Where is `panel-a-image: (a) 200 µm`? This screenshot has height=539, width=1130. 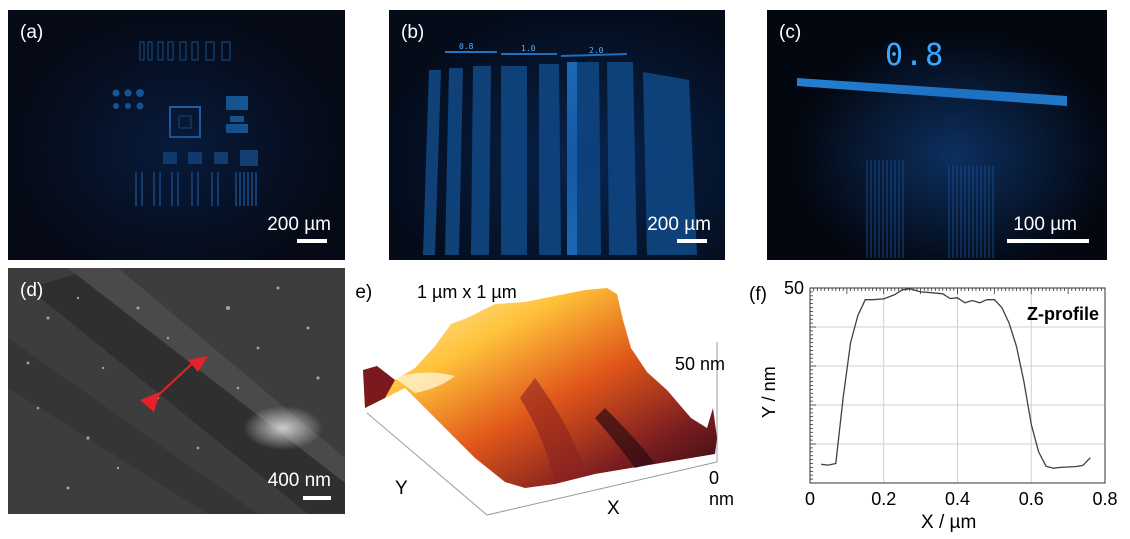
panel-a-image: (a) 200 µm is located at coordinates (176, 135).